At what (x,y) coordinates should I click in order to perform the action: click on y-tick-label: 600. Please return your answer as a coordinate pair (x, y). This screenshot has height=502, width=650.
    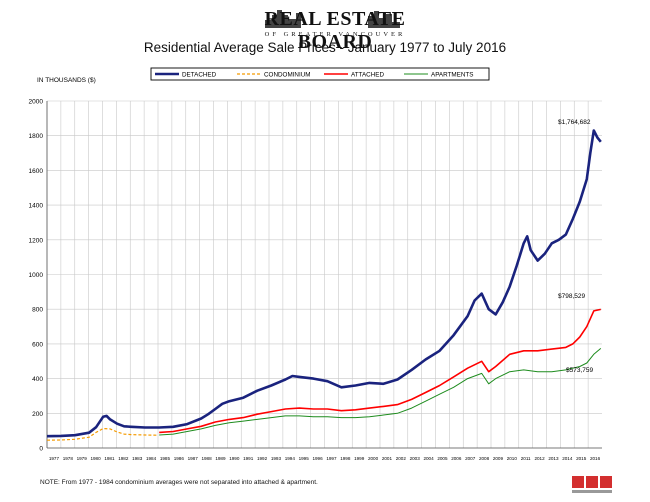
    Looking at the image, I should click on (37, 344).